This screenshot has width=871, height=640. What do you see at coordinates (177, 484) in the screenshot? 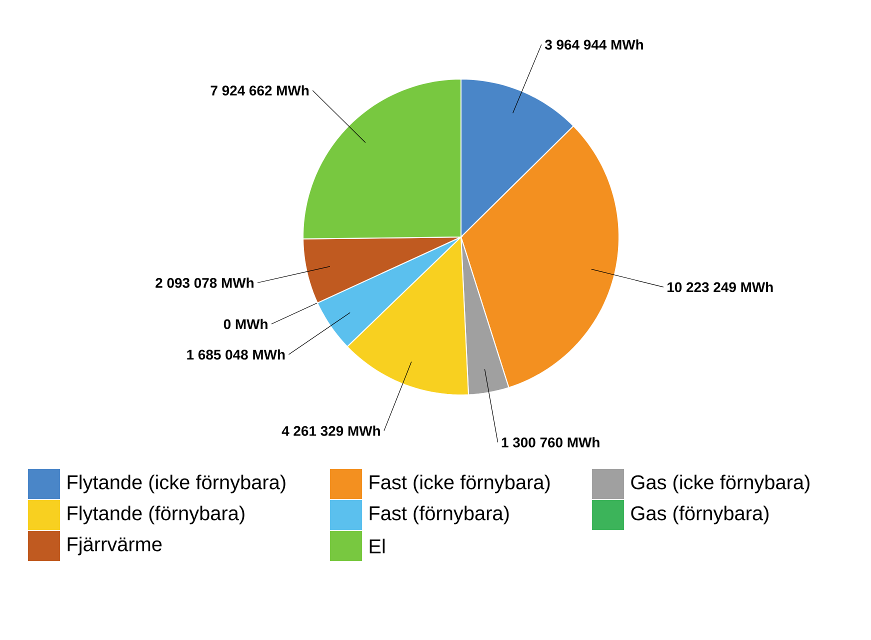
I see `legend-label: Flytande (icke förnybara)` at bounding box center [177, 484].